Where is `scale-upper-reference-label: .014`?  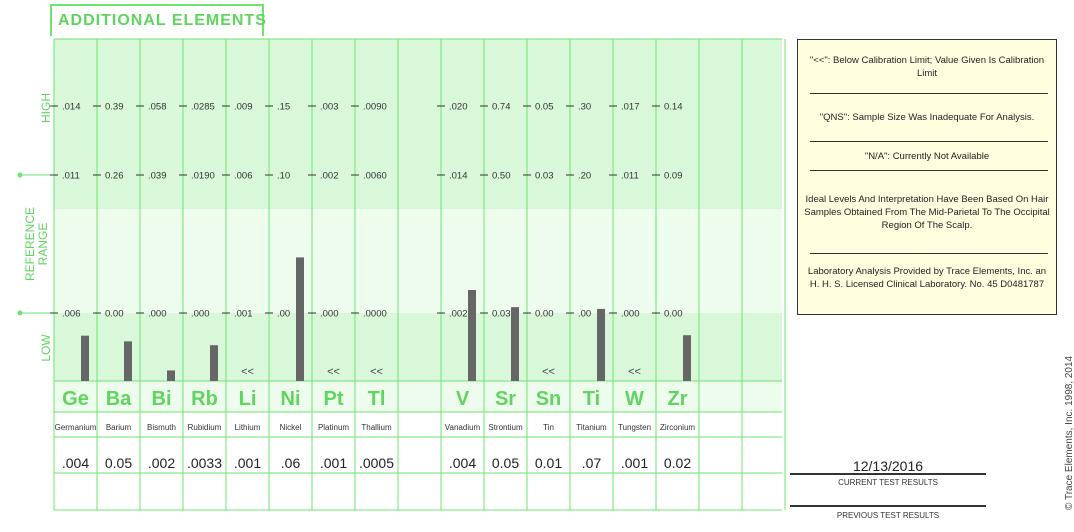 scale-upper-reference-label: .014 is located at coordinates (458, 176).